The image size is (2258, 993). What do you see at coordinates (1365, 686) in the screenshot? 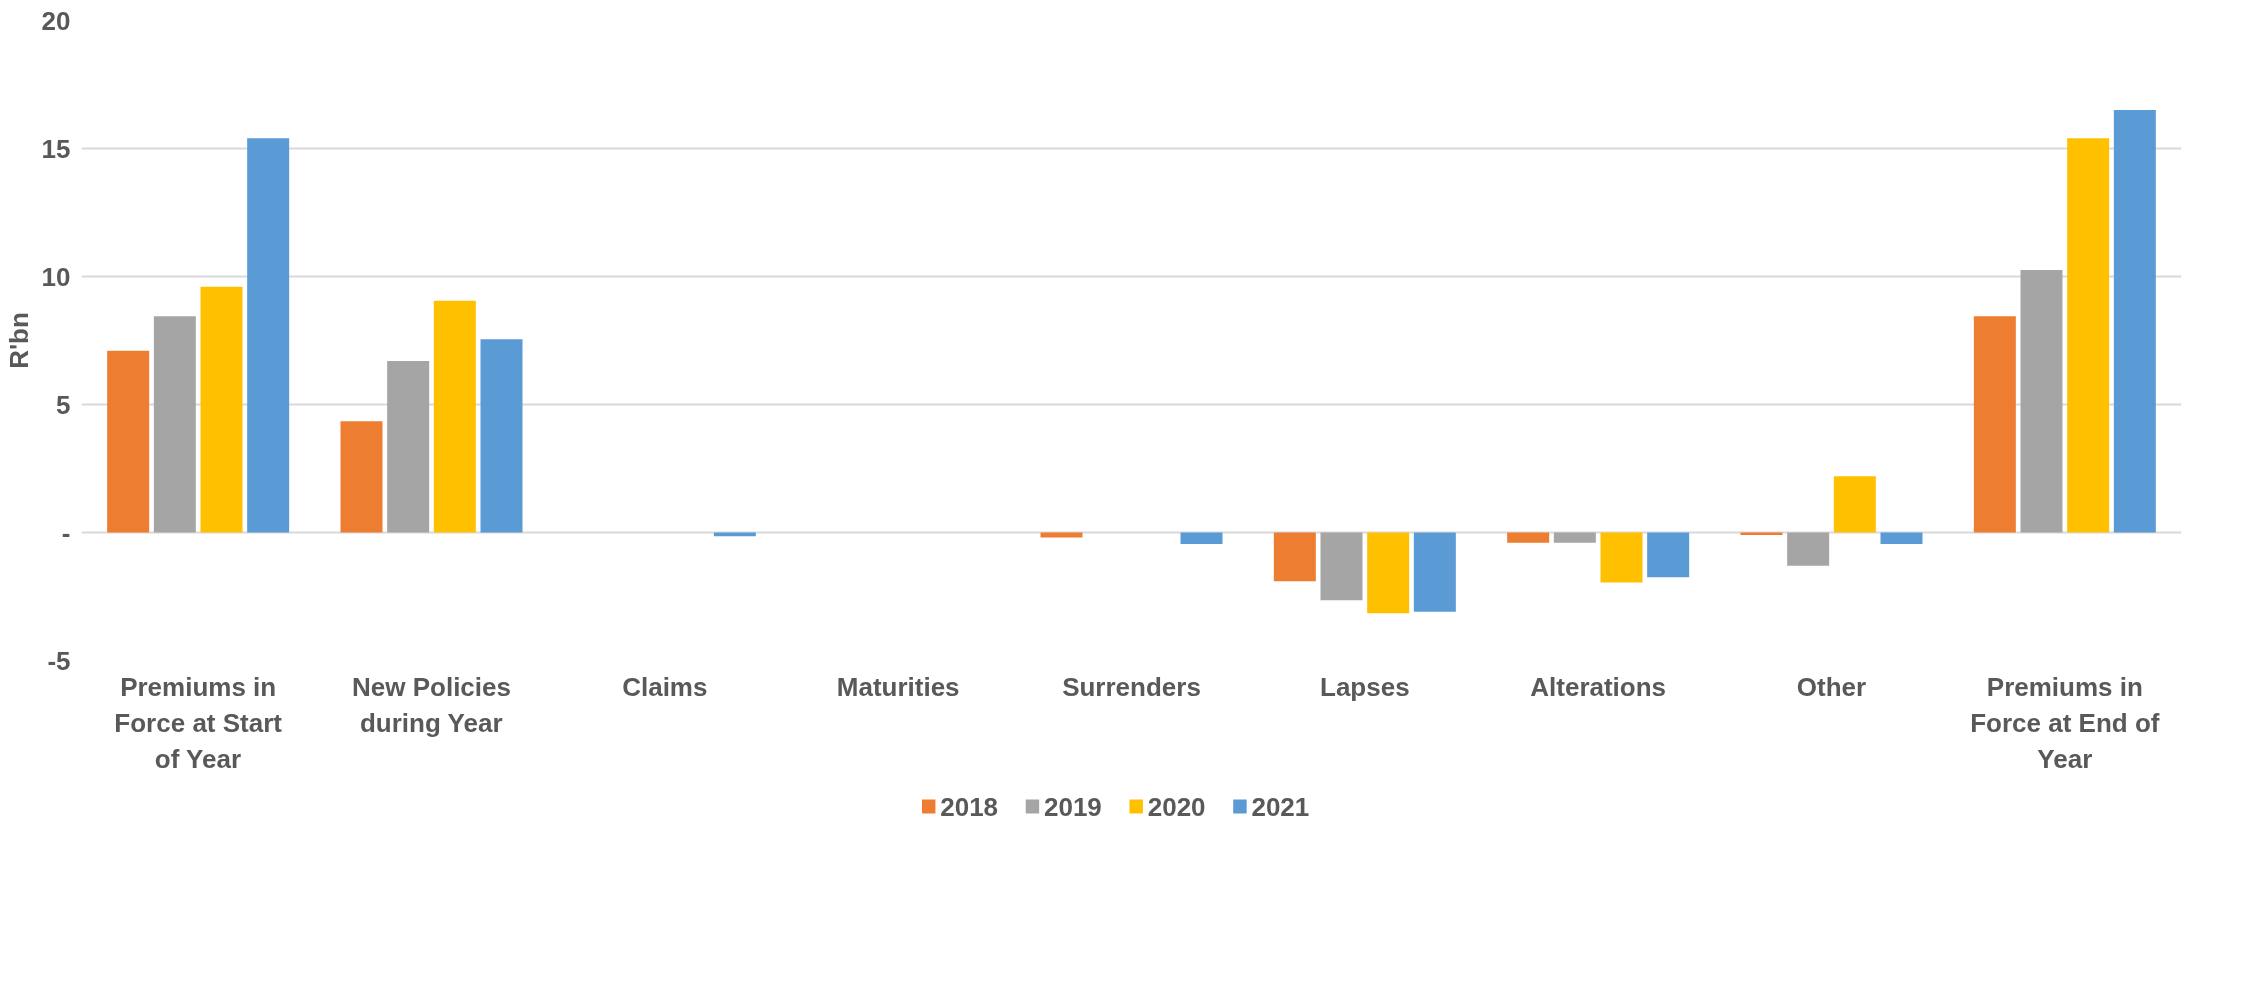
I see `x-tick-label: Lapses` at bounding box center [1365, 686].